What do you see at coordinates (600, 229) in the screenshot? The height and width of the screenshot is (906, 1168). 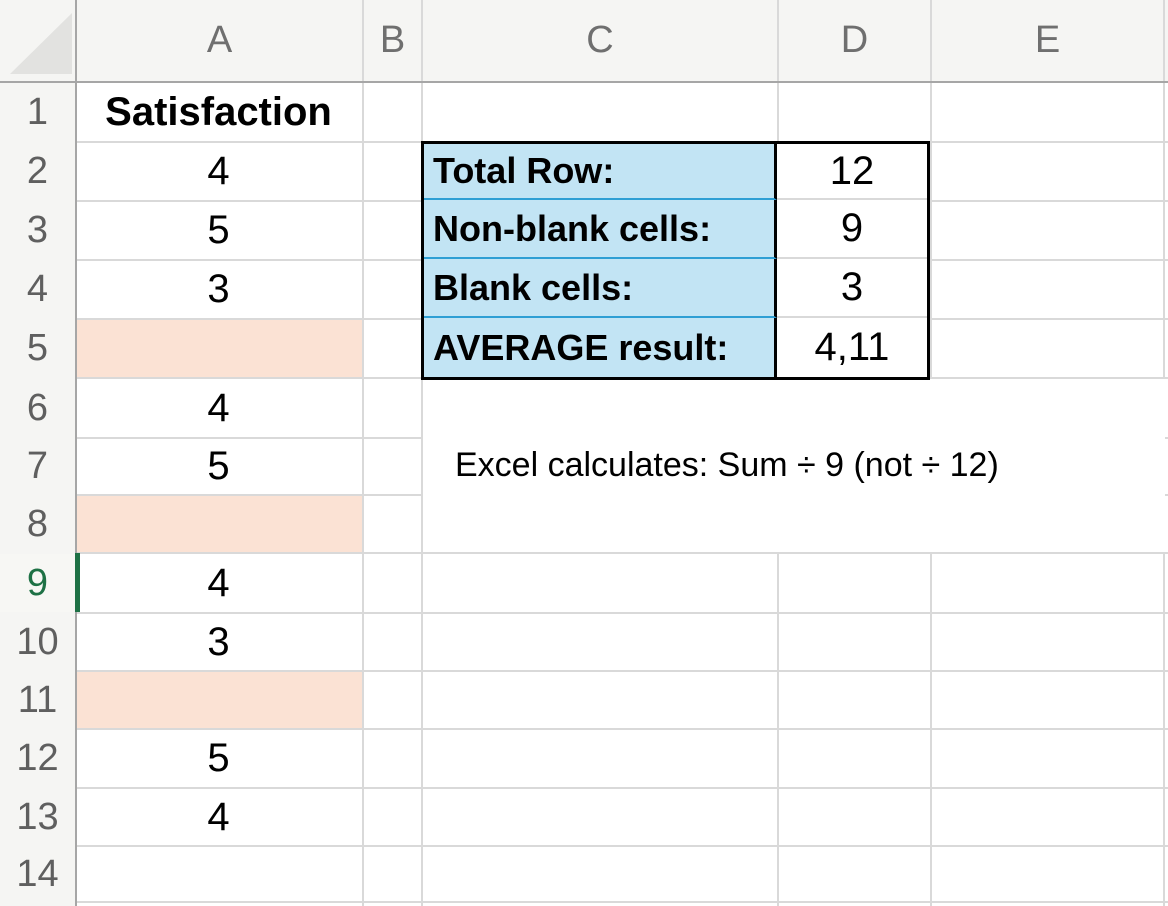 I see `summary-label-cell: Non-blank cells:` at bounding box center [600, 229].